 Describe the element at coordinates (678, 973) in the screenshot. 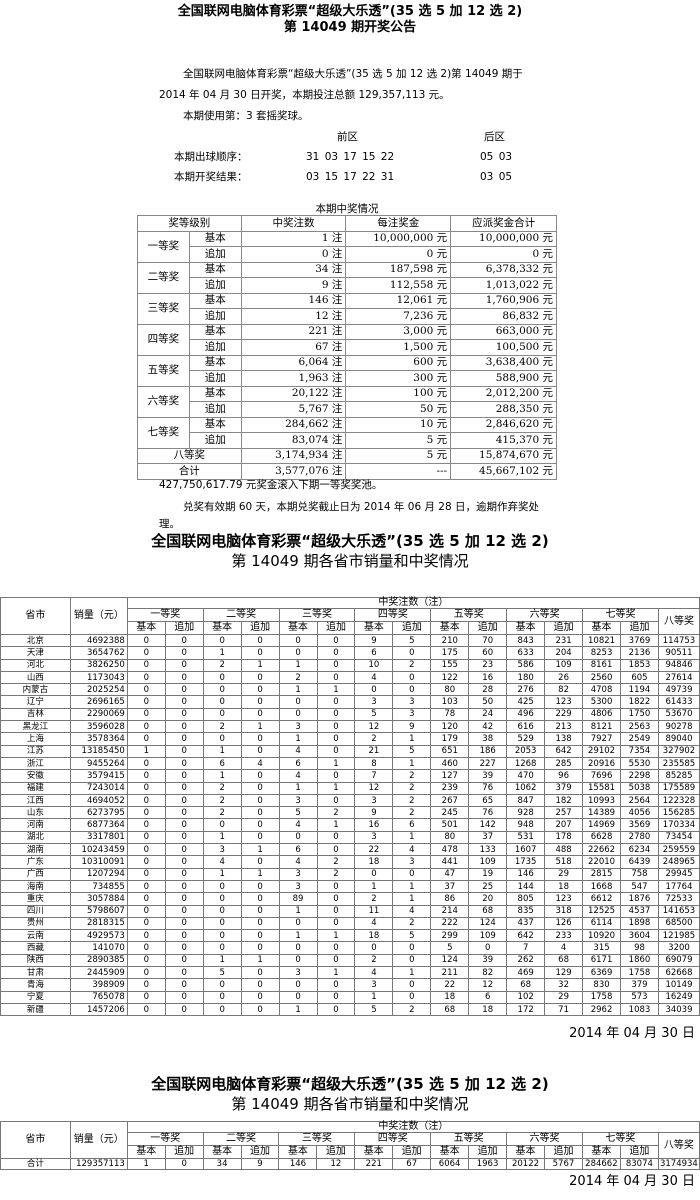

I see `winner-count: 62668` at that location.